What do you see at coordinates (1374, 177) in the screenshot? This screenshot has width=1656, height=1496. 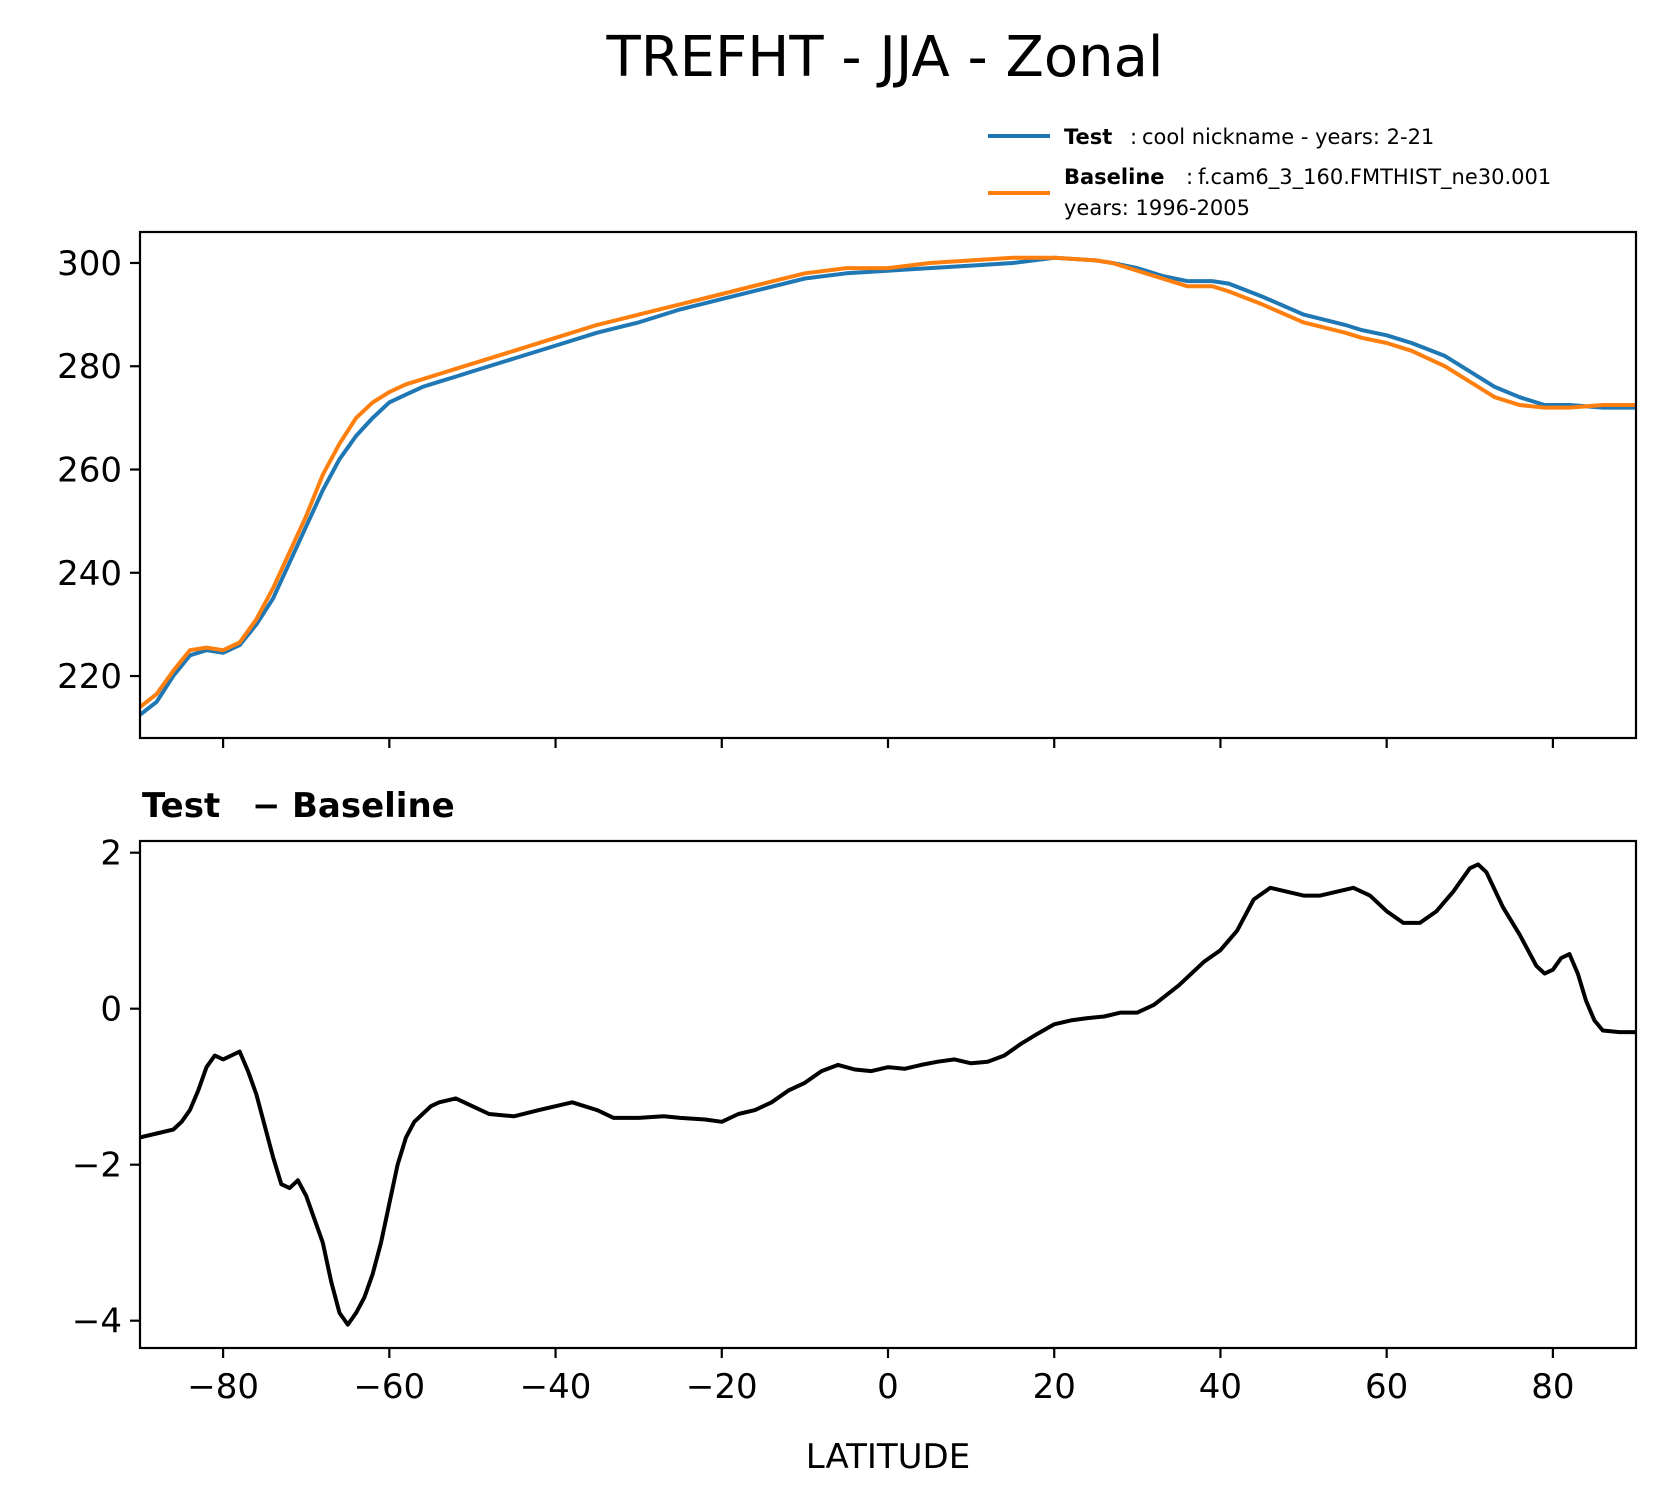 I see `legend-baseline-desc-line1: f.cam6_3_160.FMTHIST_ne30.001` at bounding box center [1374, 177].